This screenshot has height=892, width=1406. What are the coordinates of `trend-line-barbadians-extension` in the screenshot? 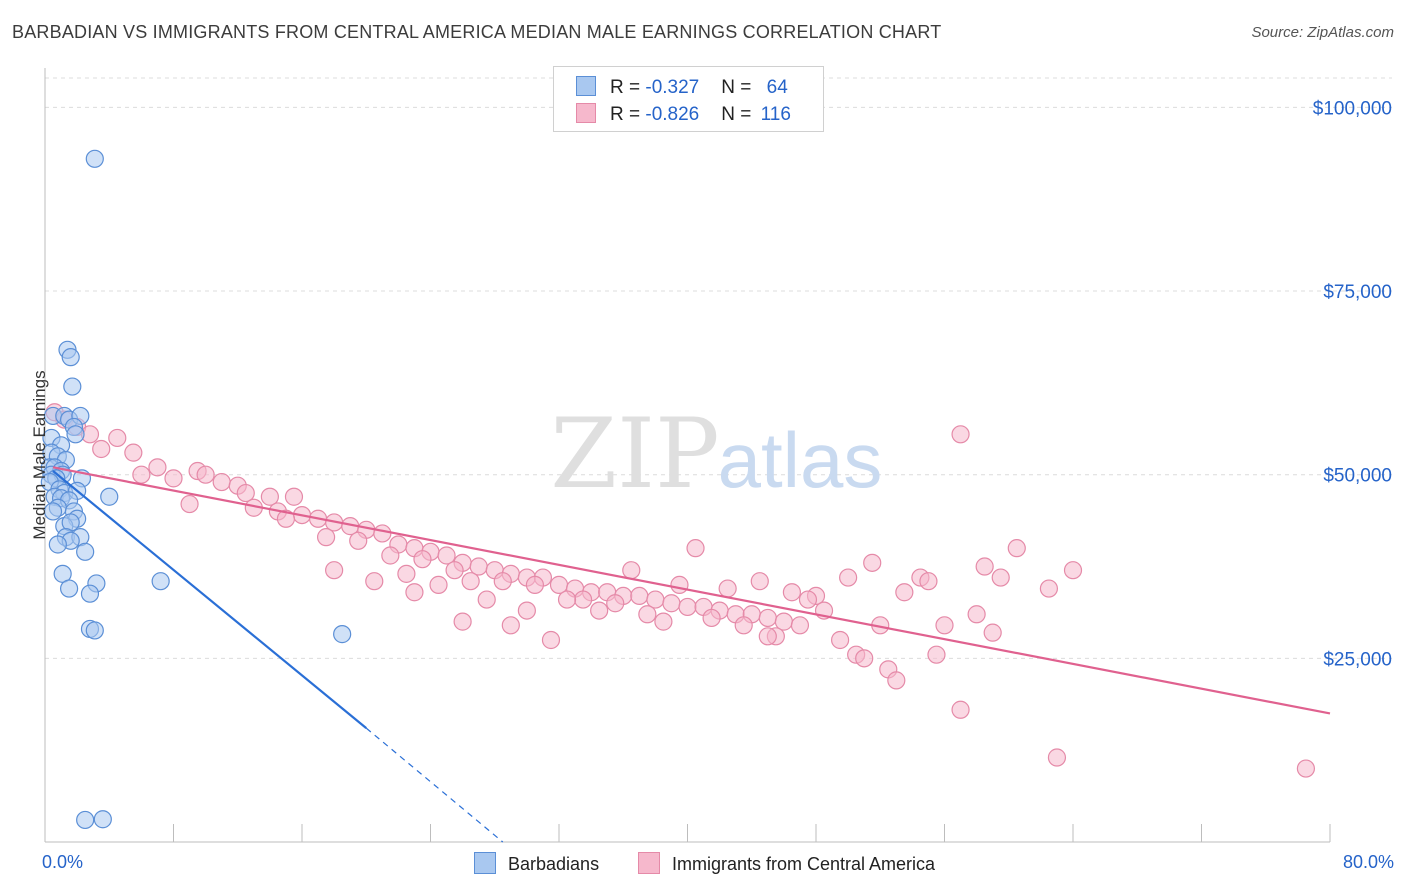 It's located at (434, 785).